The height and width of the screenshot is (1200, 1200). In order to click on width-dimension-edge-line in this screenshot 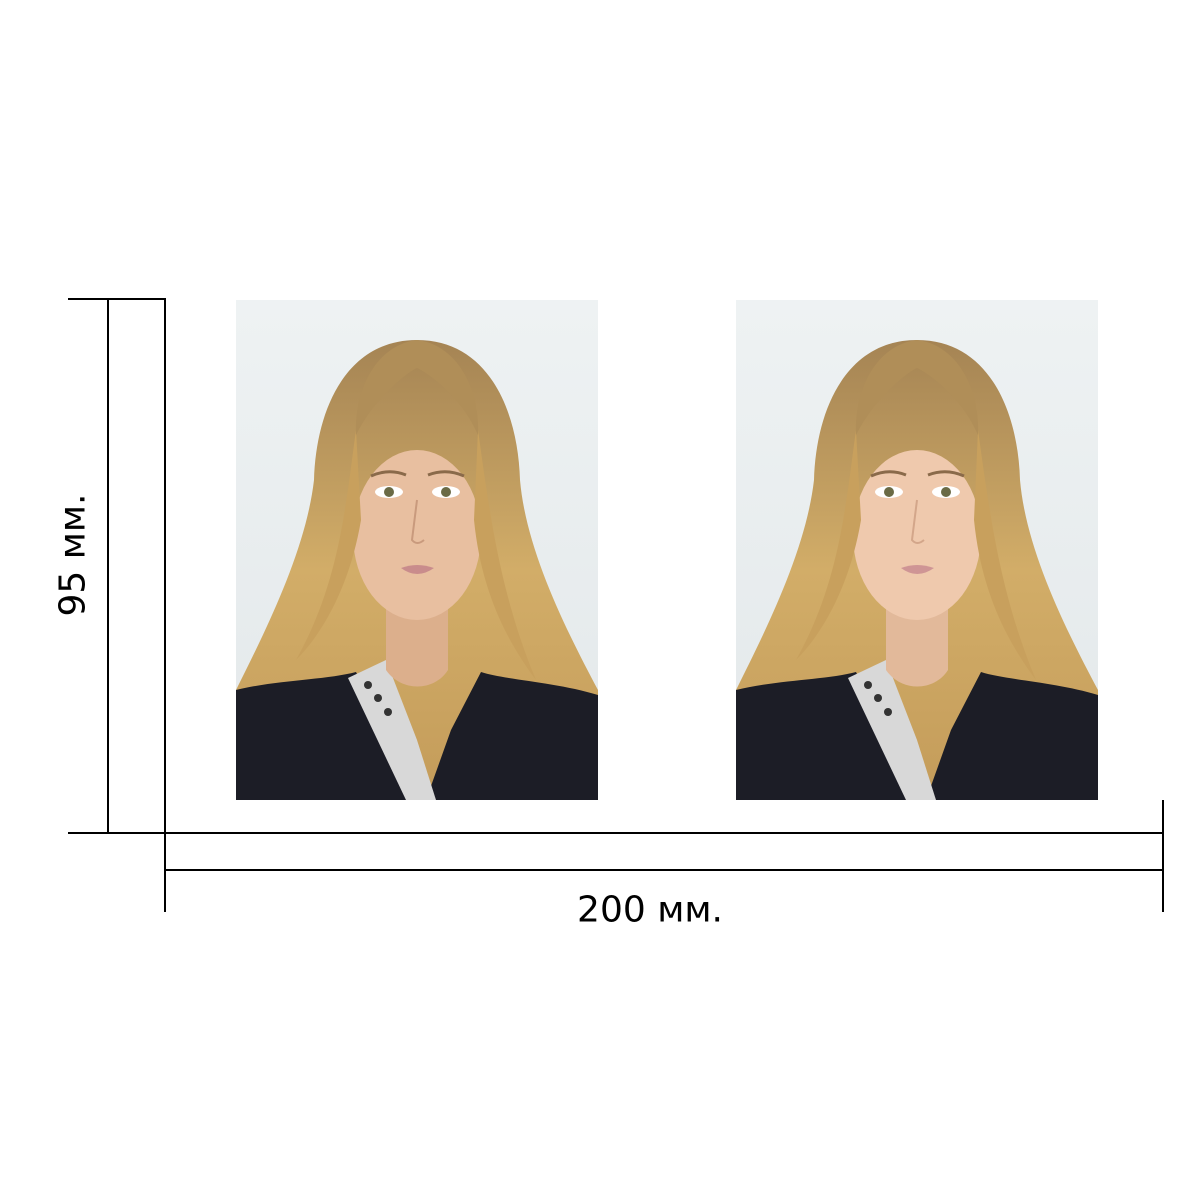, I will do `click(664, 833)`.